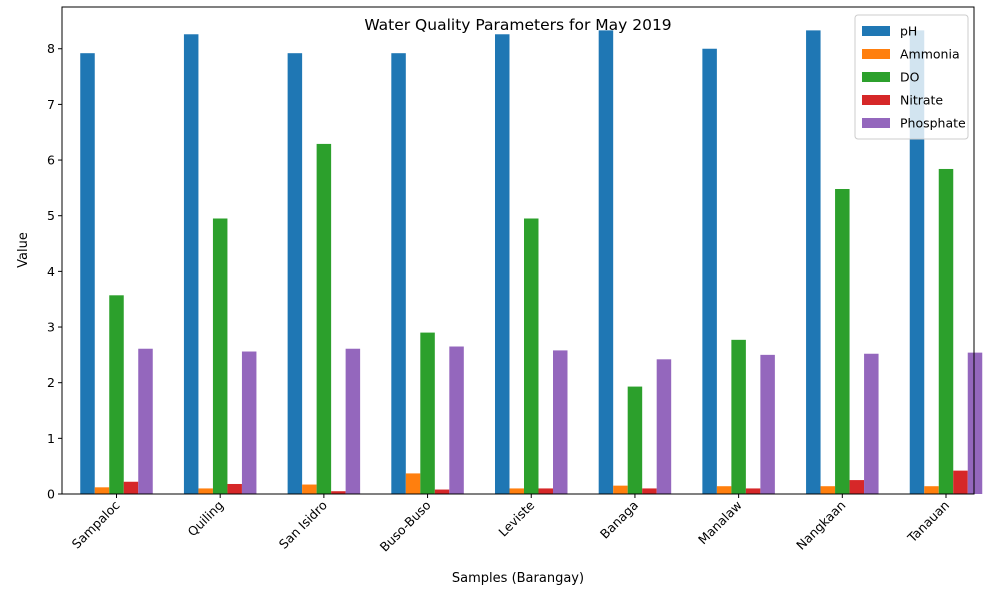  I want to click on bar-ph-tanauan, so click(917, 262).